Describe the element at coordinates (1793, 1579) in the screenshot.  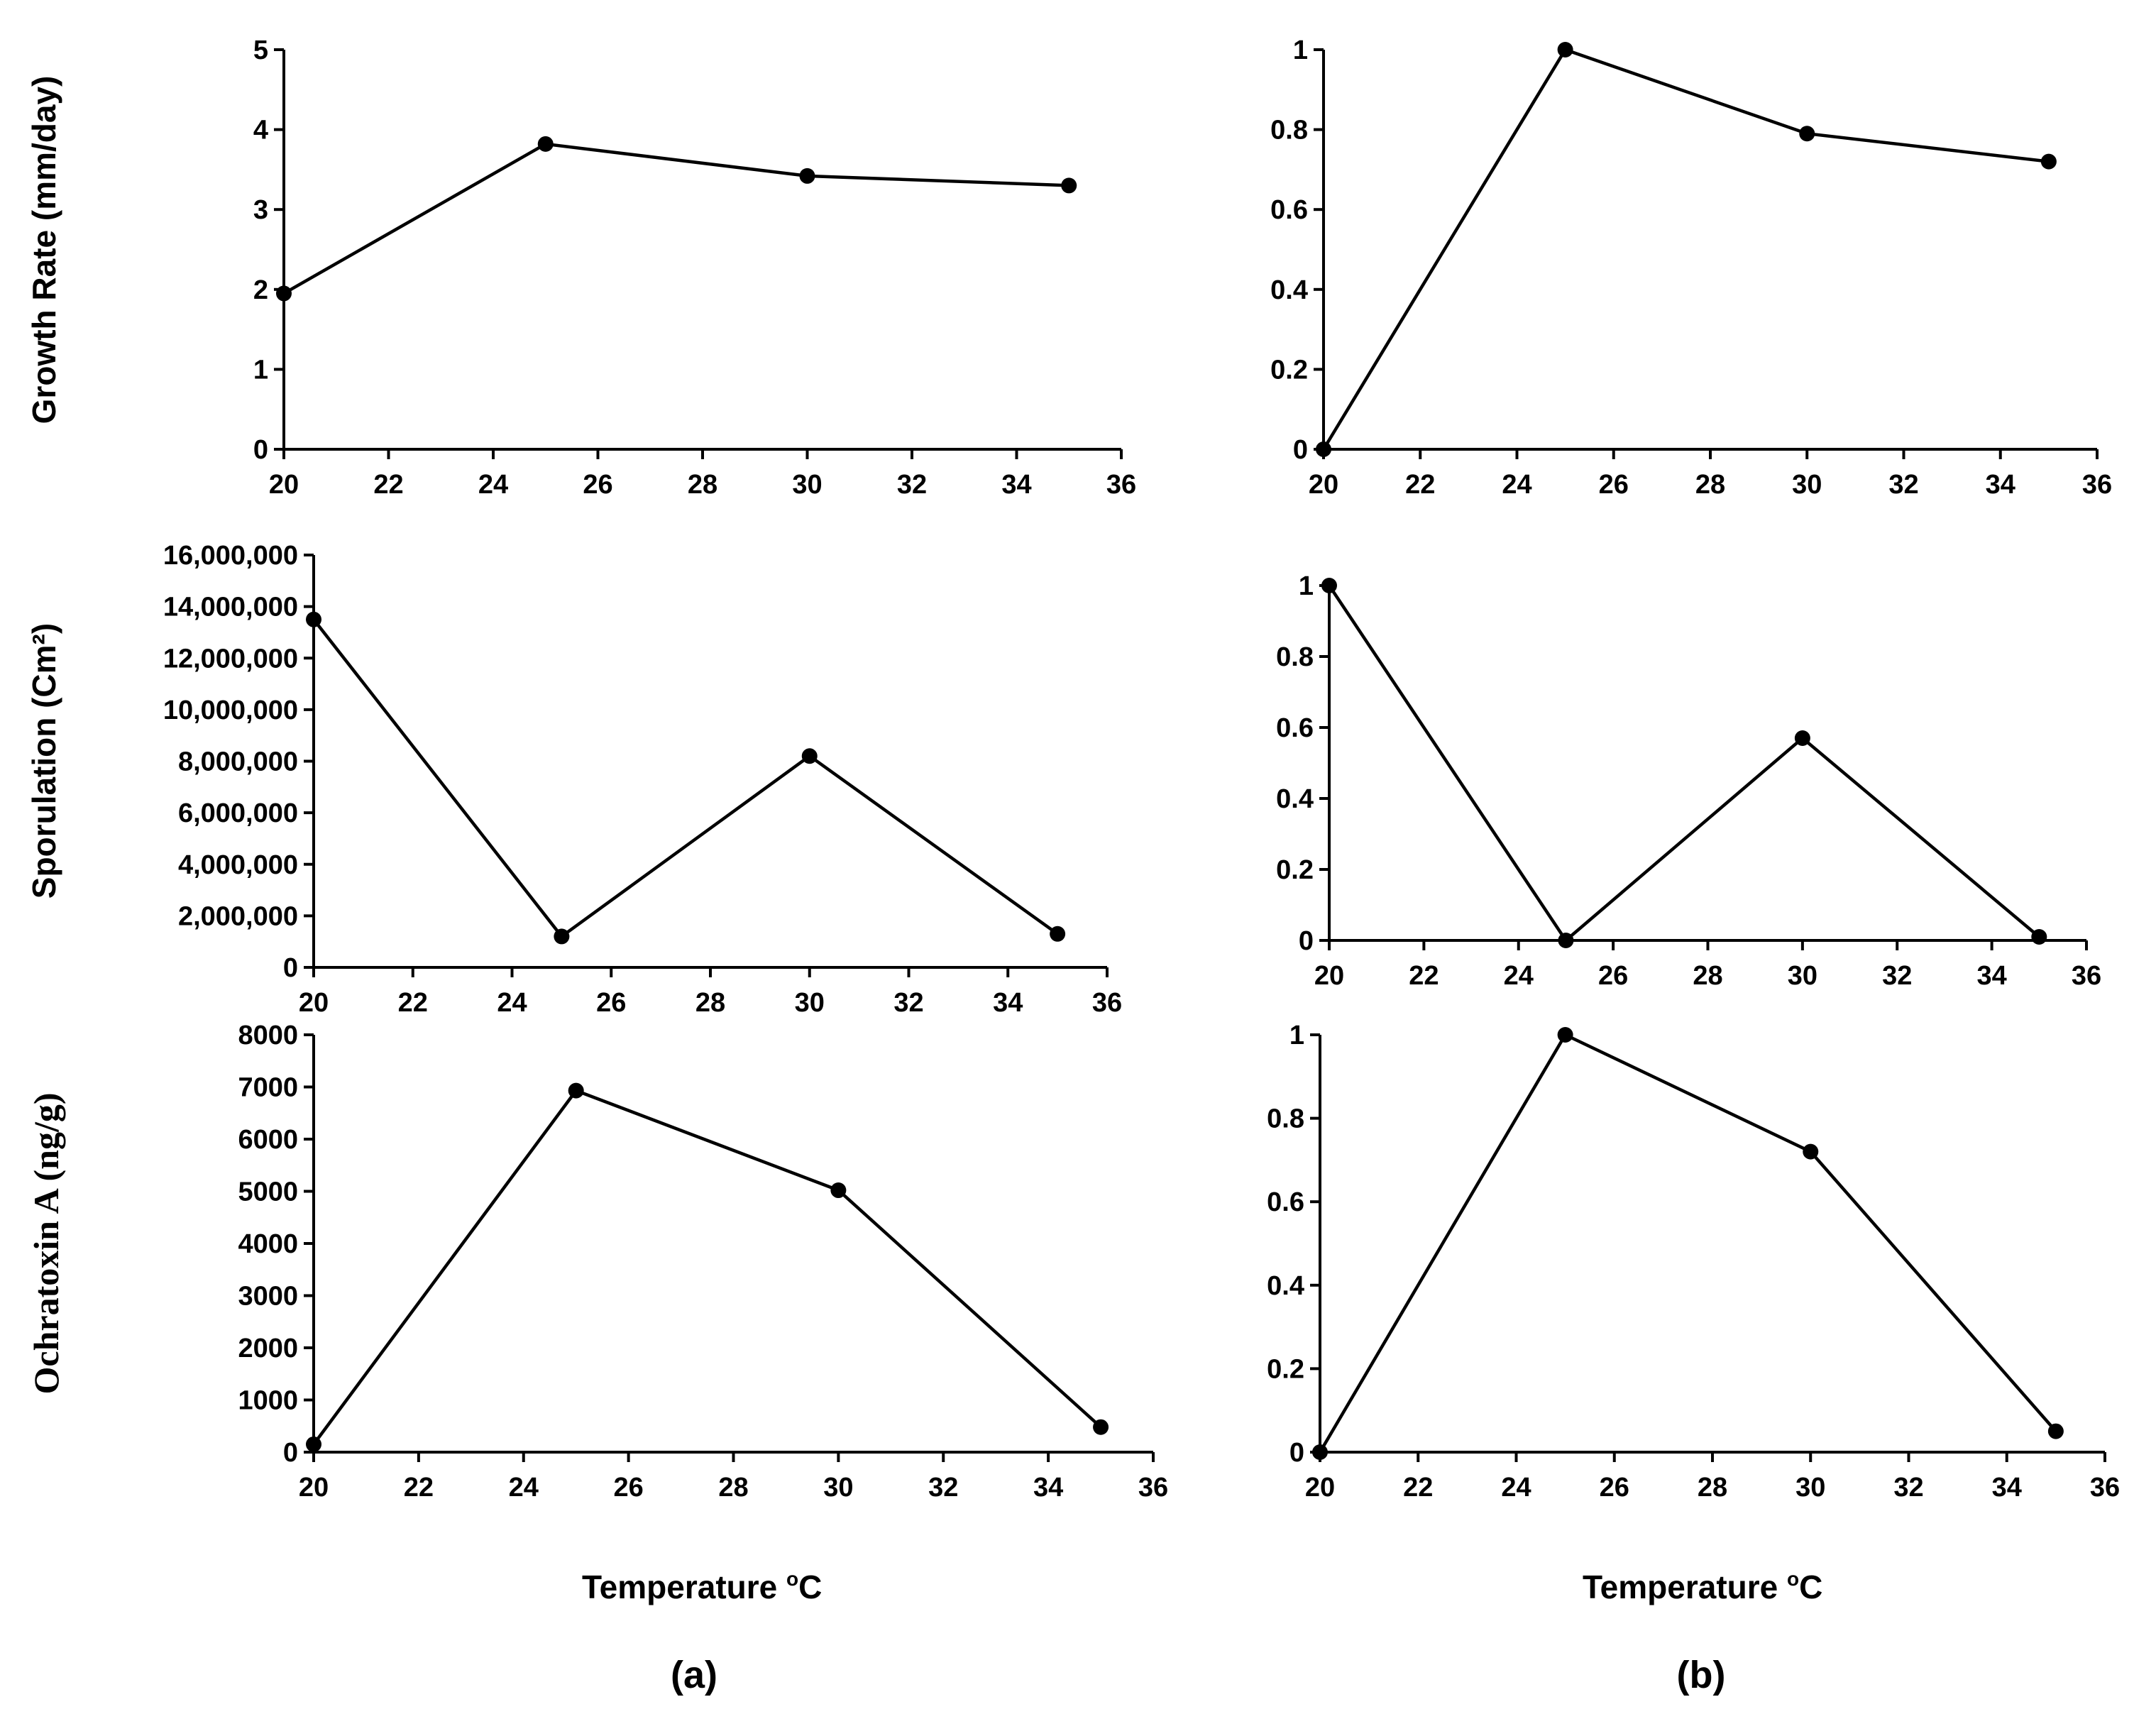
I see `degree-sup-b: o` at that location.